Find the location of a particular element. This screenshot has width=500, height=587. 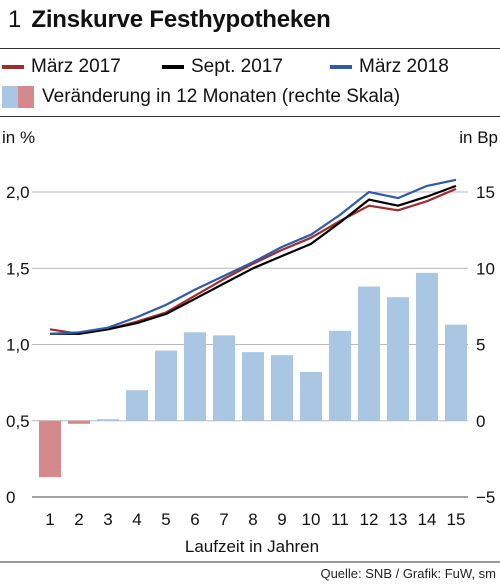

legend-swatch-s1 is located at coordinates (13, 67).